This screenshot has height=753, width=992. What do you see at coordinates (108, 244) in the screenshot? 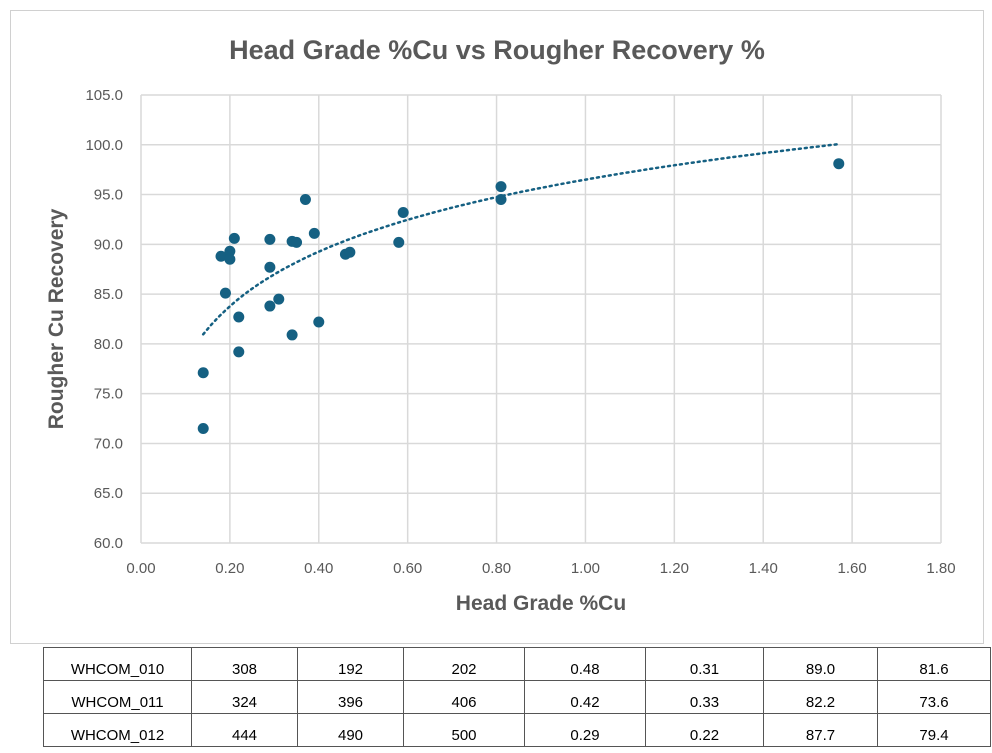
I see `y-tick-label: 90.0` at bounding box center [108, 244].